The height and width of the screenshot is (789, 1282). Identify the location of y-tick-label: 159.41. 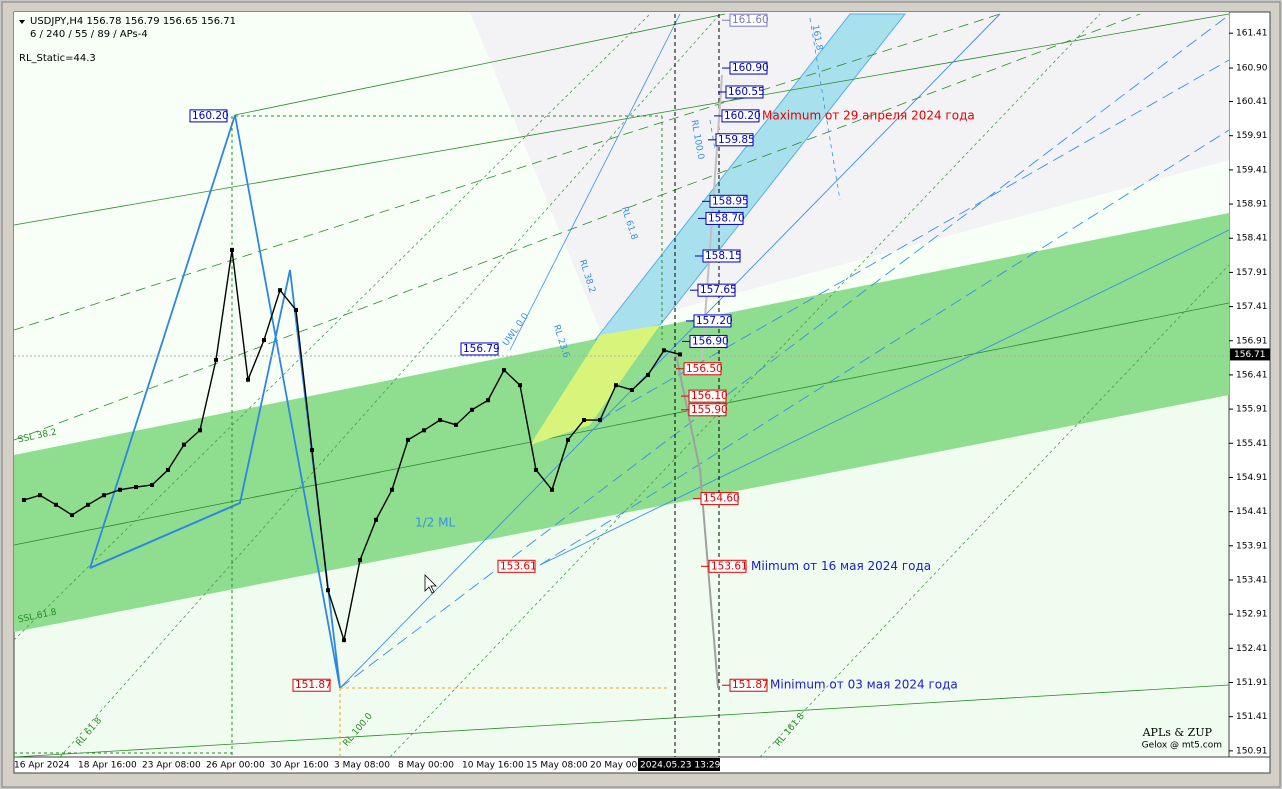
(1252, 170).